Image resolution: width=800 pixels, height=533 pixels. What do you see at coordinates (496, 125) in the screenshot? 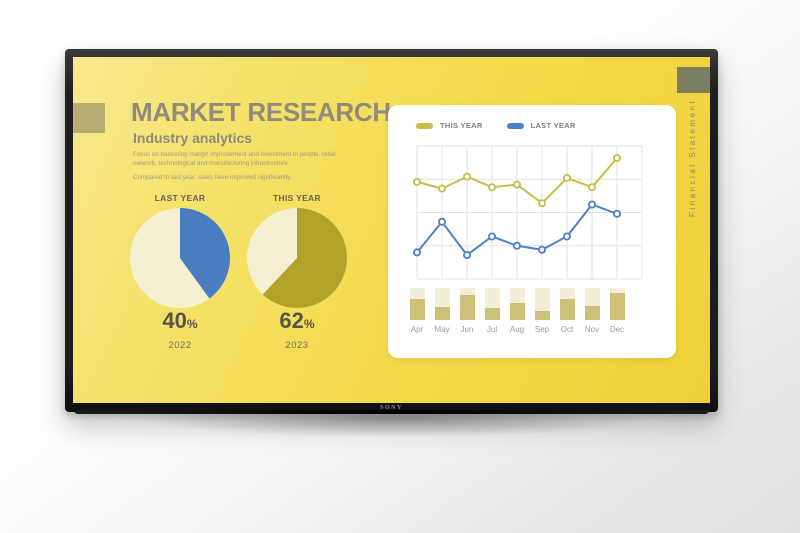
I see `chart-legend: THIS YEAR LAST YEAR` at bounding box center [496, 125].